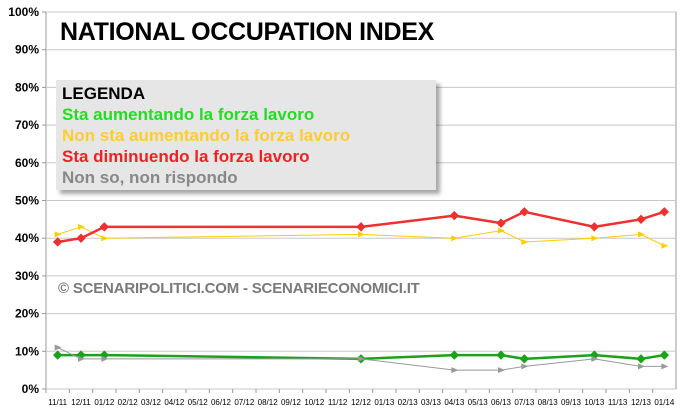 This screenshot has height=413, width=691. What do you see at coordinates (150, 177) in the screenshot?
I see `legend-item-dont-know: Non so, non rispondo` at bounding box center [150, 177].